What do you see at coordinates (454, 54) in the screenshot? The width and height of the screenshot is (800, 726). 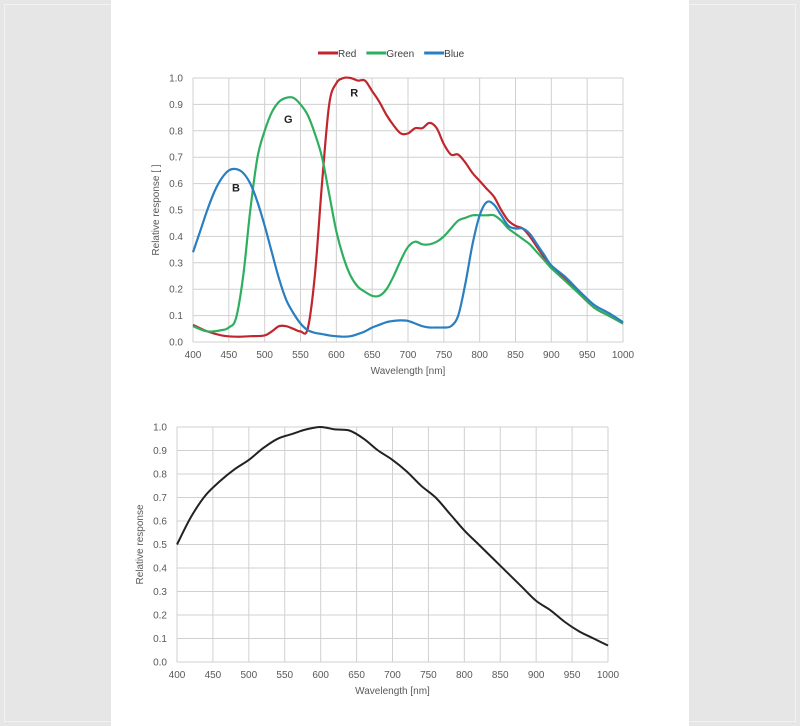 I see `legend-label-blue: Blue` at bounding box center [454, 54].